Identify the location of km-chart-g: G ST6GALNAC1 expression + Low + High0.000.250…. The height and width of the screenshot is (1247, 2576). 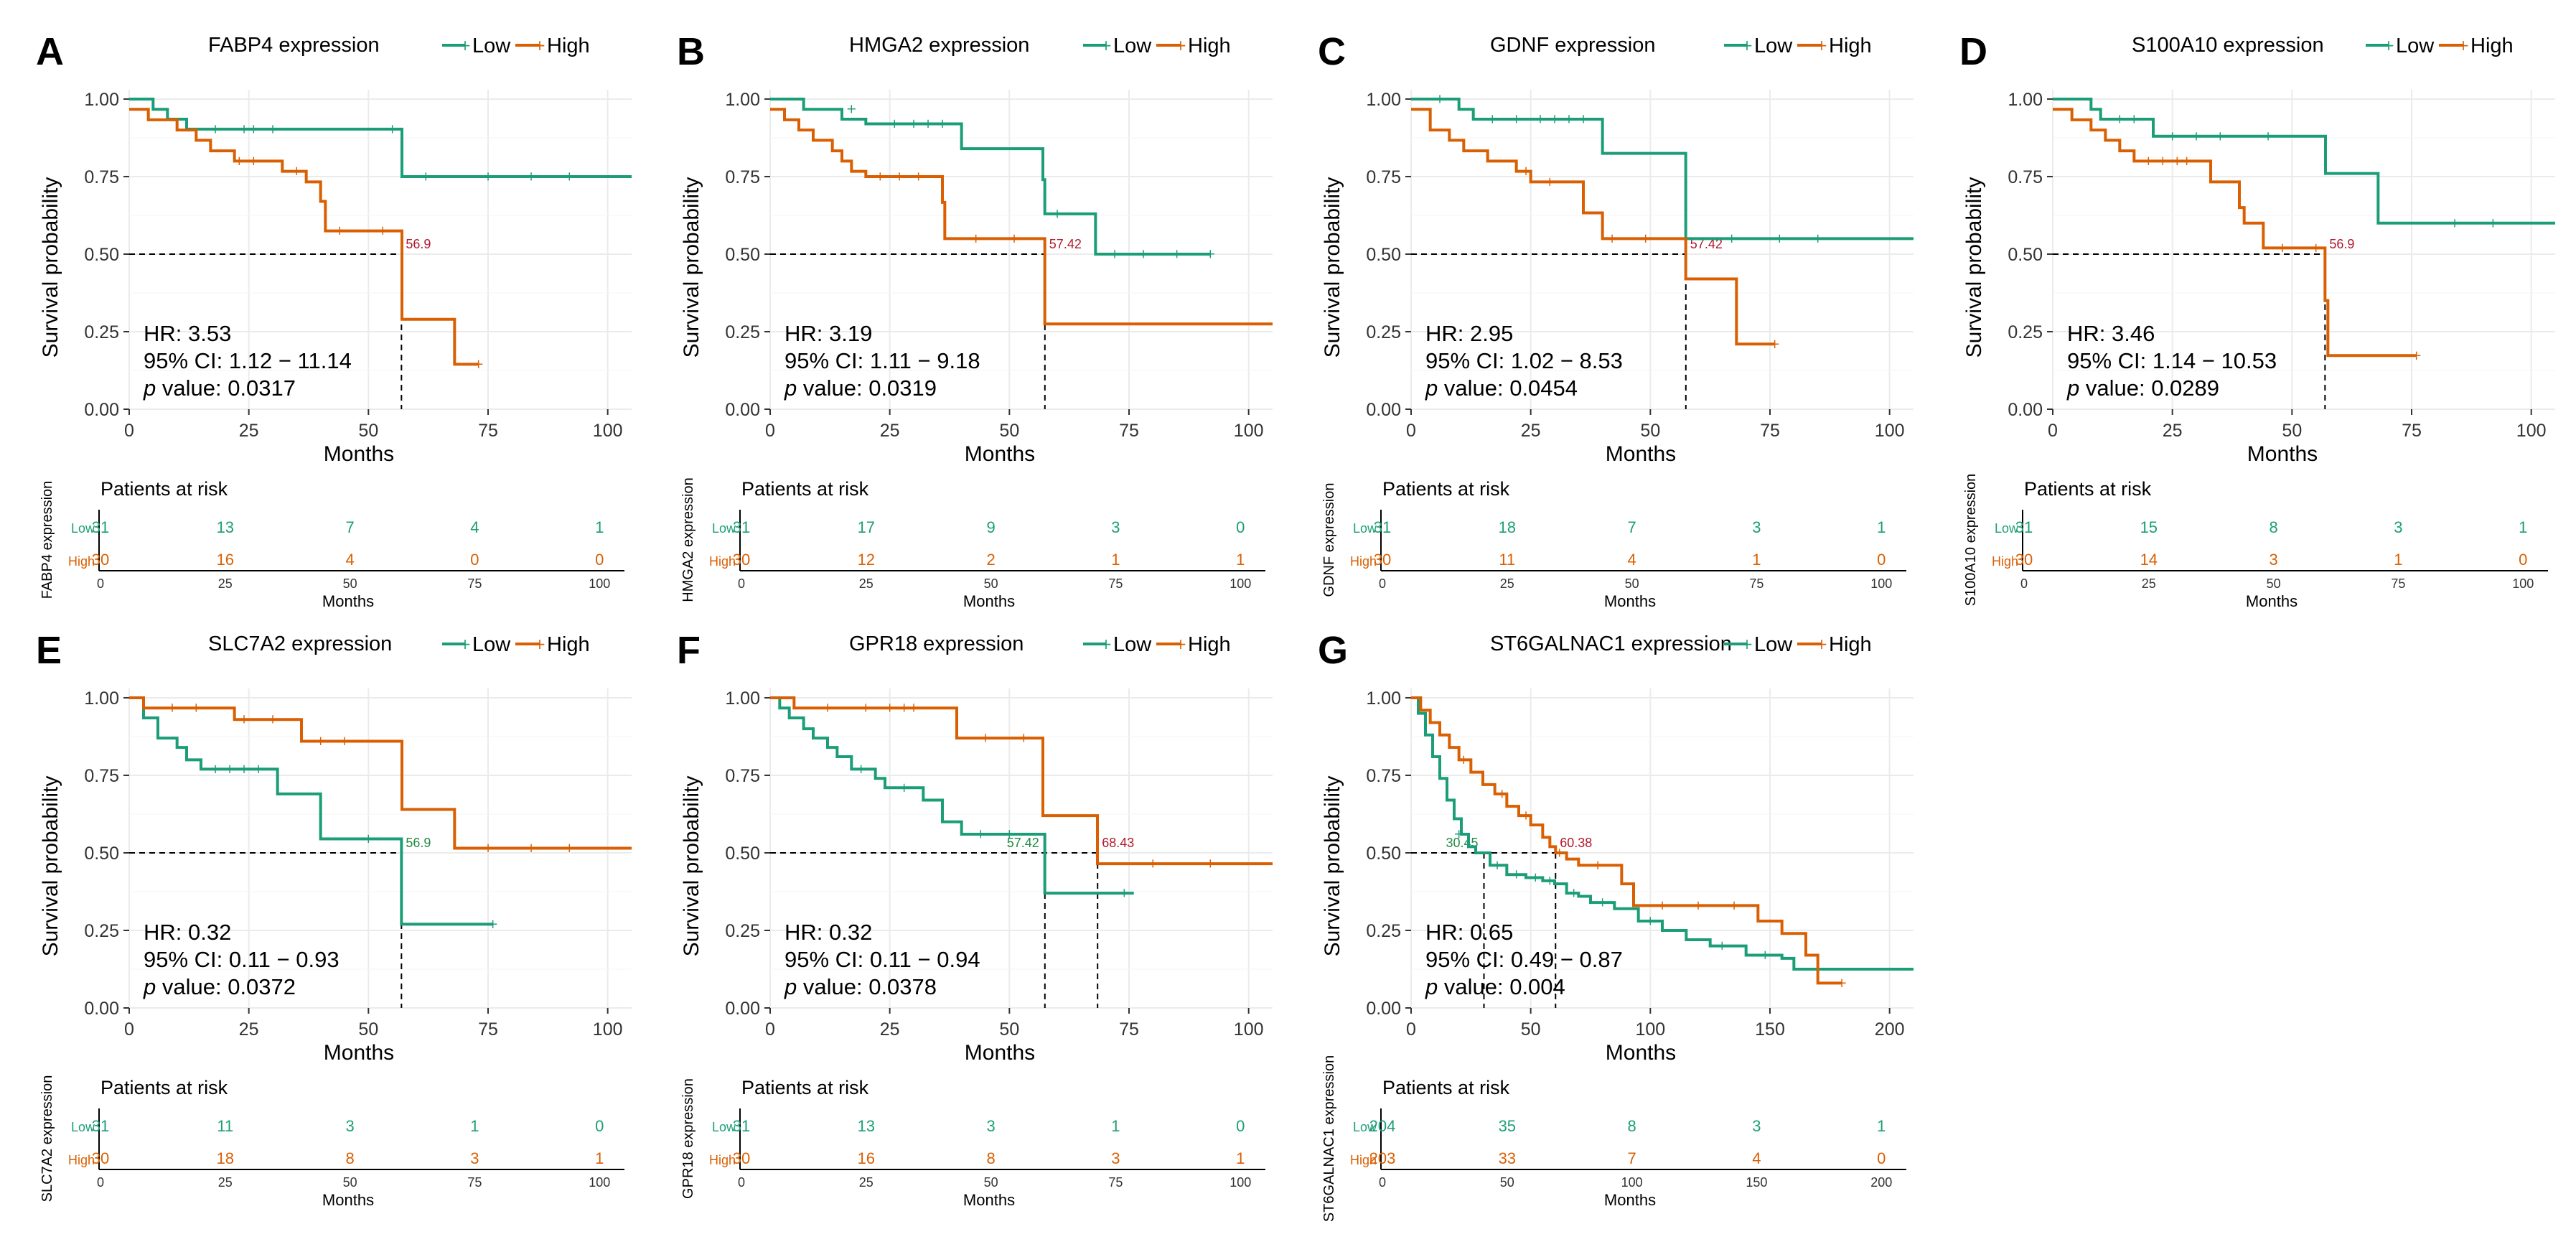
(1616, 926).